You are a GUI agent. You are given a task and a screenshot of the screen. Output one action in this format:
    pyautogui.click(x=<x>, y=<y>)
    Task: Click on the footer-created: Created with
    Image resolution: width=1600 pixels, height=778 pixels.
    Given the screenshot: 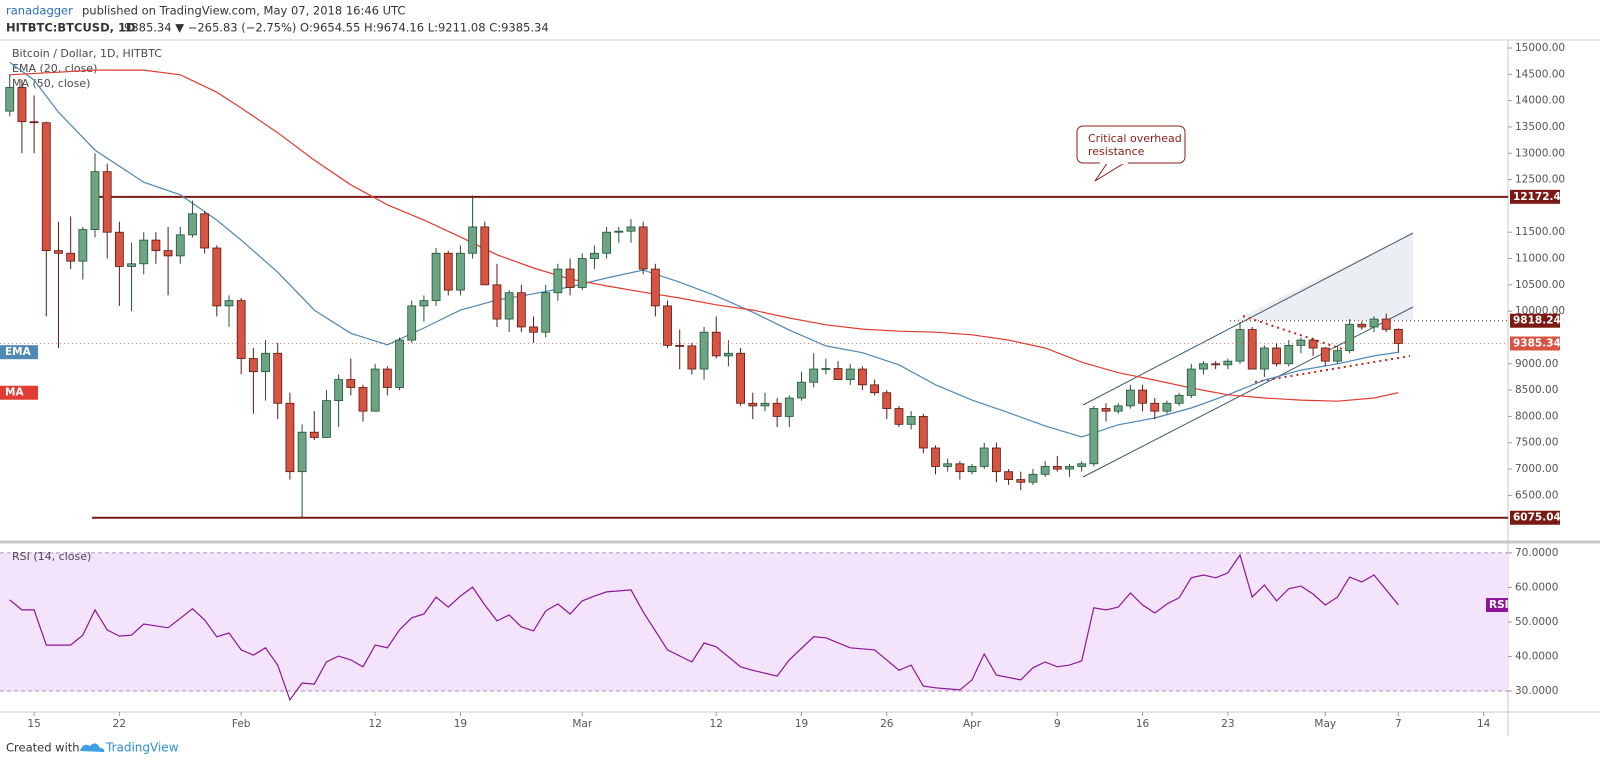 What is the action you would take?
    pyautogui.click(x=43, y=748)
    